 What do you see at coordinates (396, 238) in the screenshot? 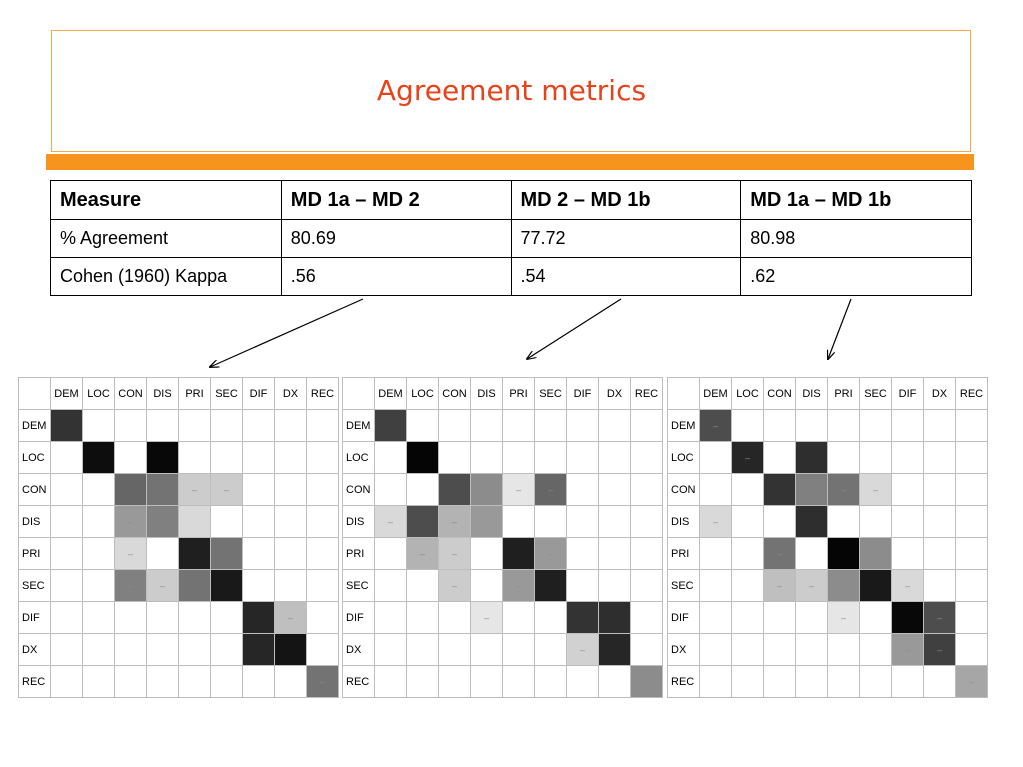
I see `agreement-md1a-md2: 80.69` at bounding box center [396, 238].